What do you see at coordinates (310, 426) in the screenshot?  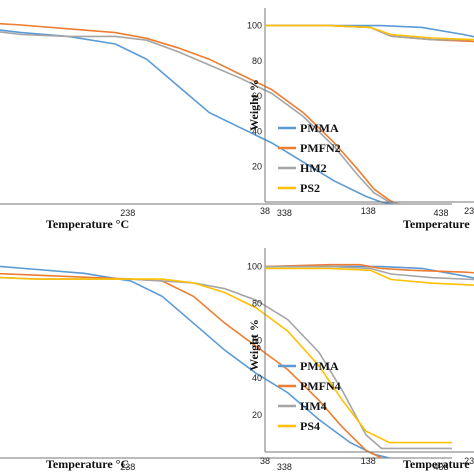 I see `legend-label: PS4` at bounding box center [310, 426].